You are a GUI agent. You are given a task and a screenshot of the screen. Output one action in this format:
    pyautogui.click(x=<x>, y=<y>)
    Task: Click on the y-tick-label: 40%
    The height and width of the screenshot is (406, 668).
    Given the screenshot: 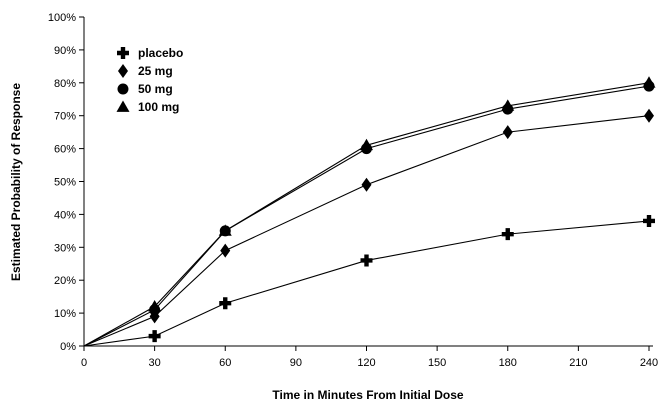 What is the action you would take?
    pyautogui.click(x=65, y=215)
    